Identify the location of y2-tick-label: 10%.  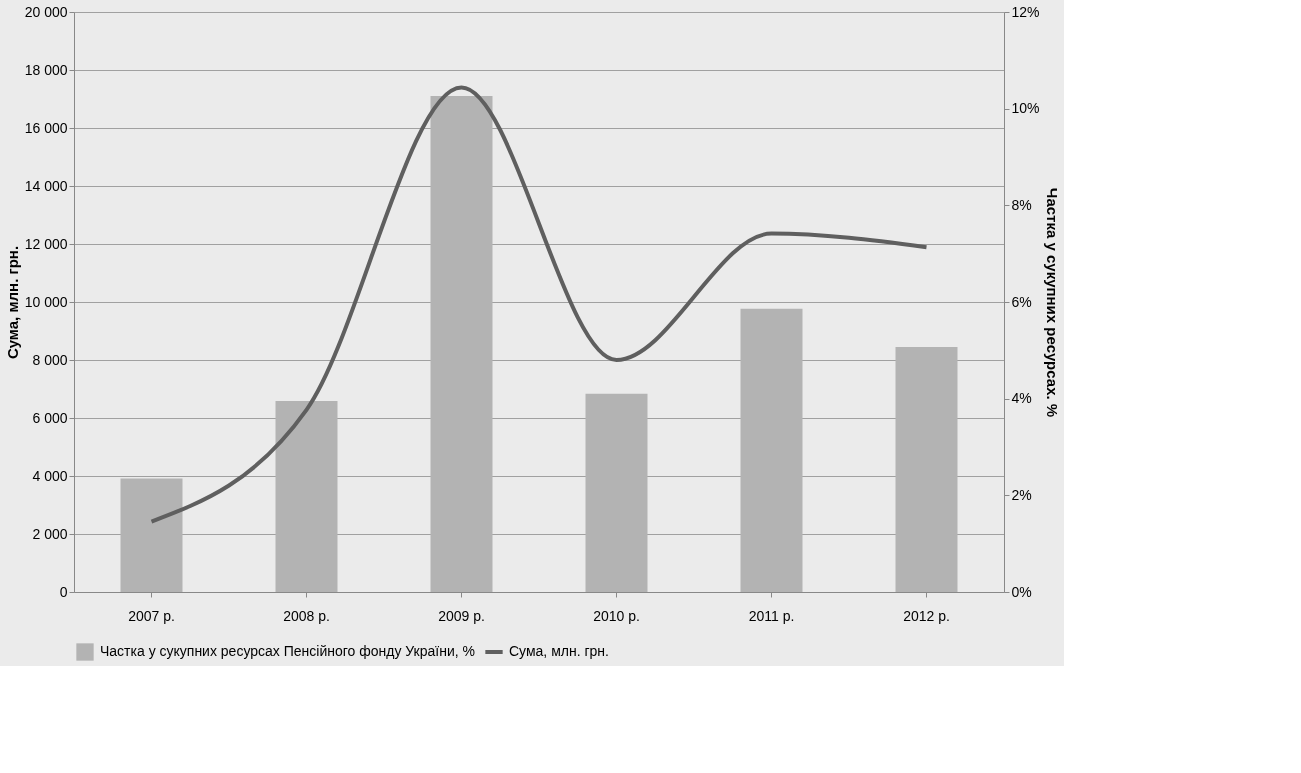
(1025, 108).